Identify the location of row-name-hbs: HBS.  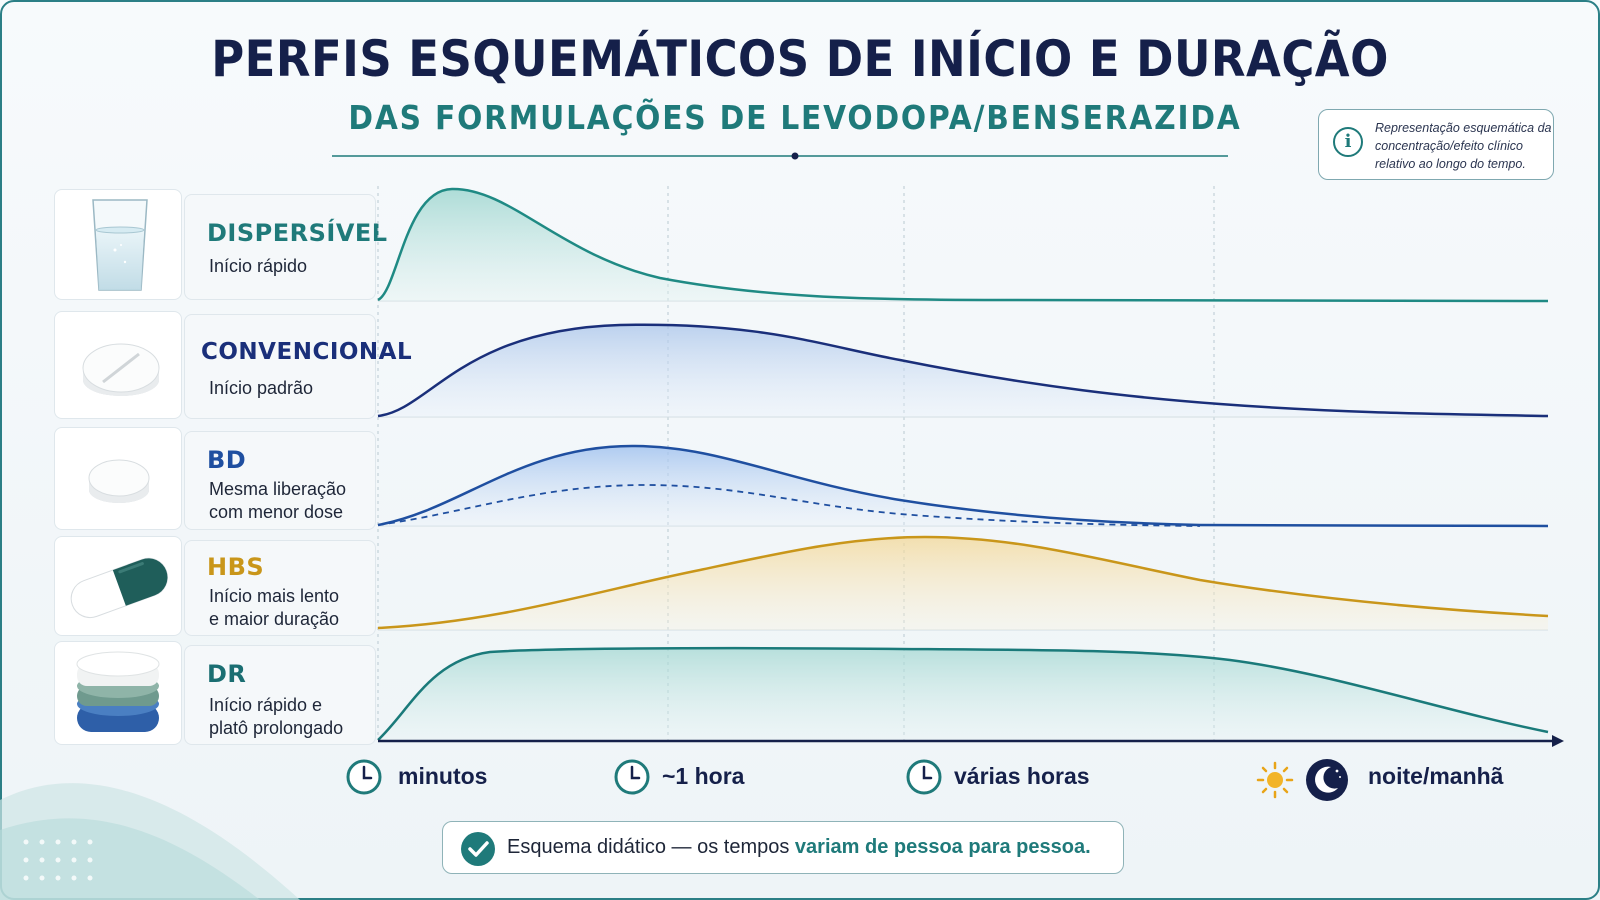
(236, 567).